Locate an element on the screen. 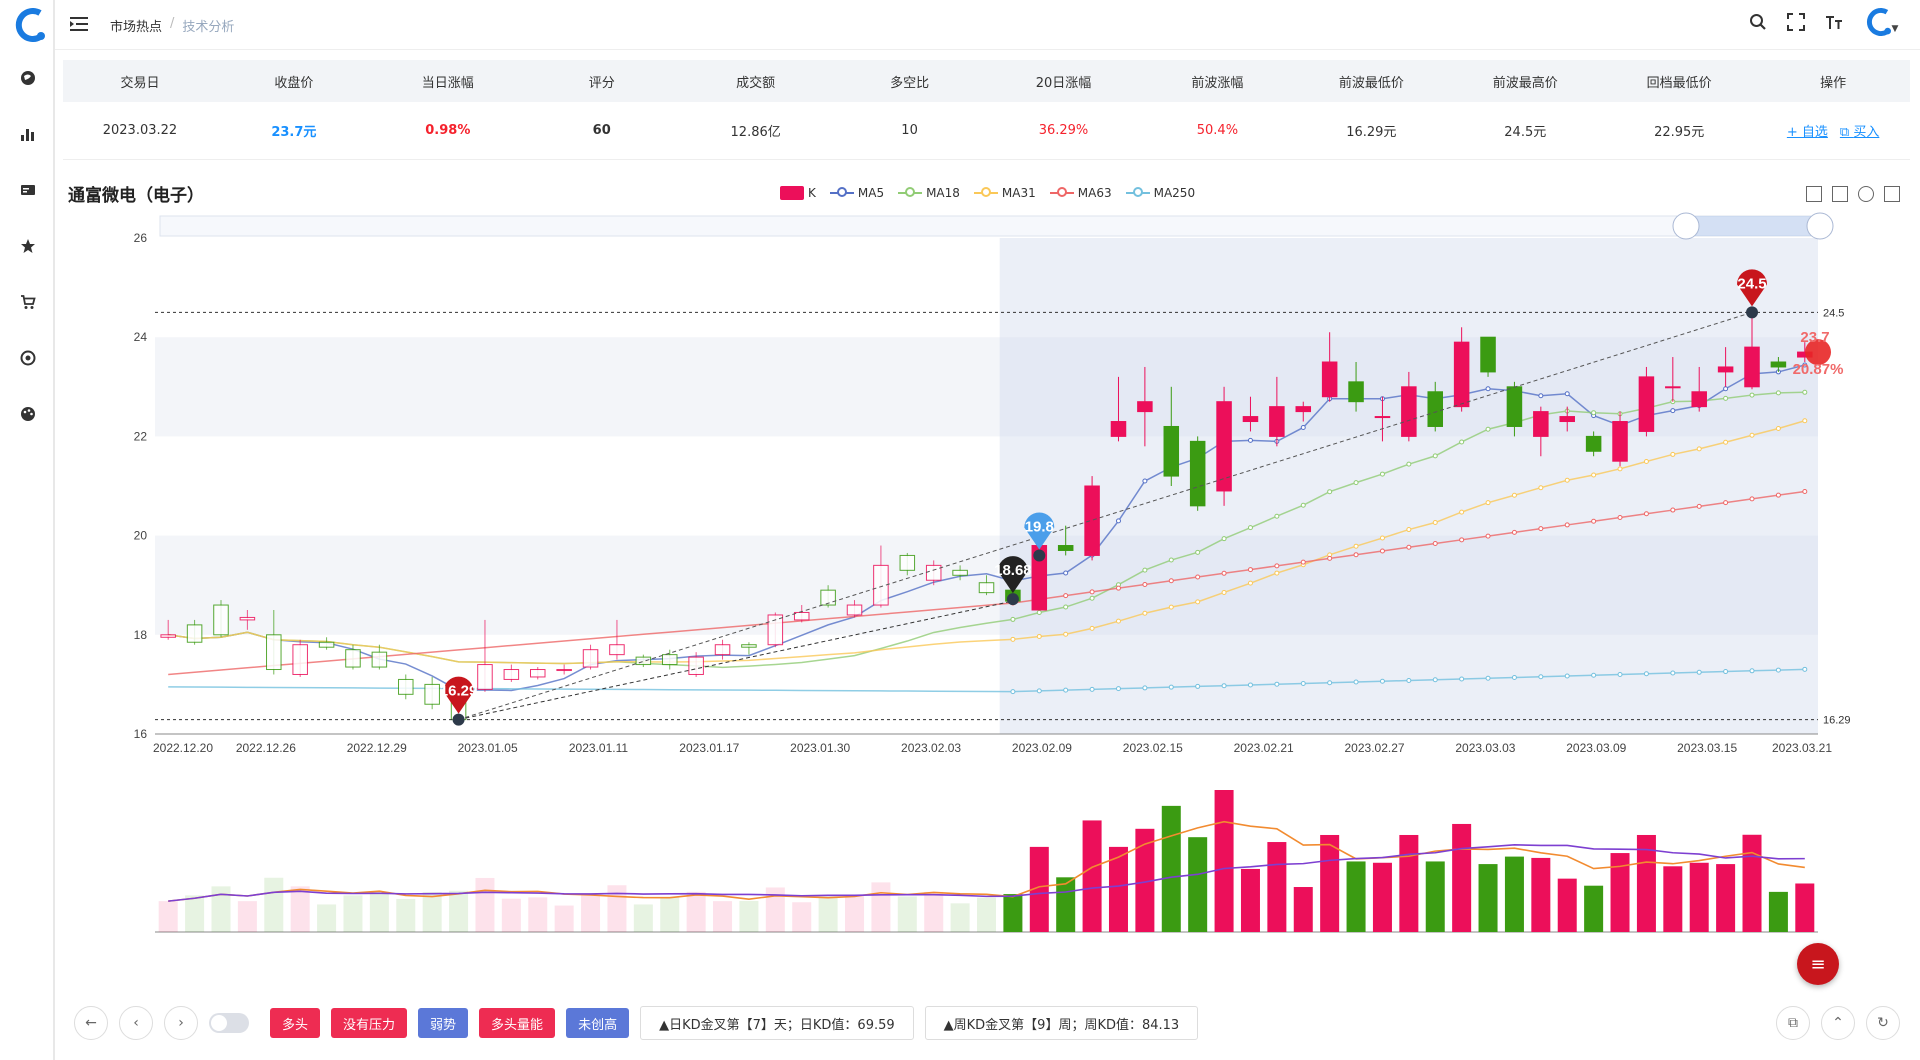 The image size is (1920, 1060). zoom-select-icon is located at coordinates (1814, 194).